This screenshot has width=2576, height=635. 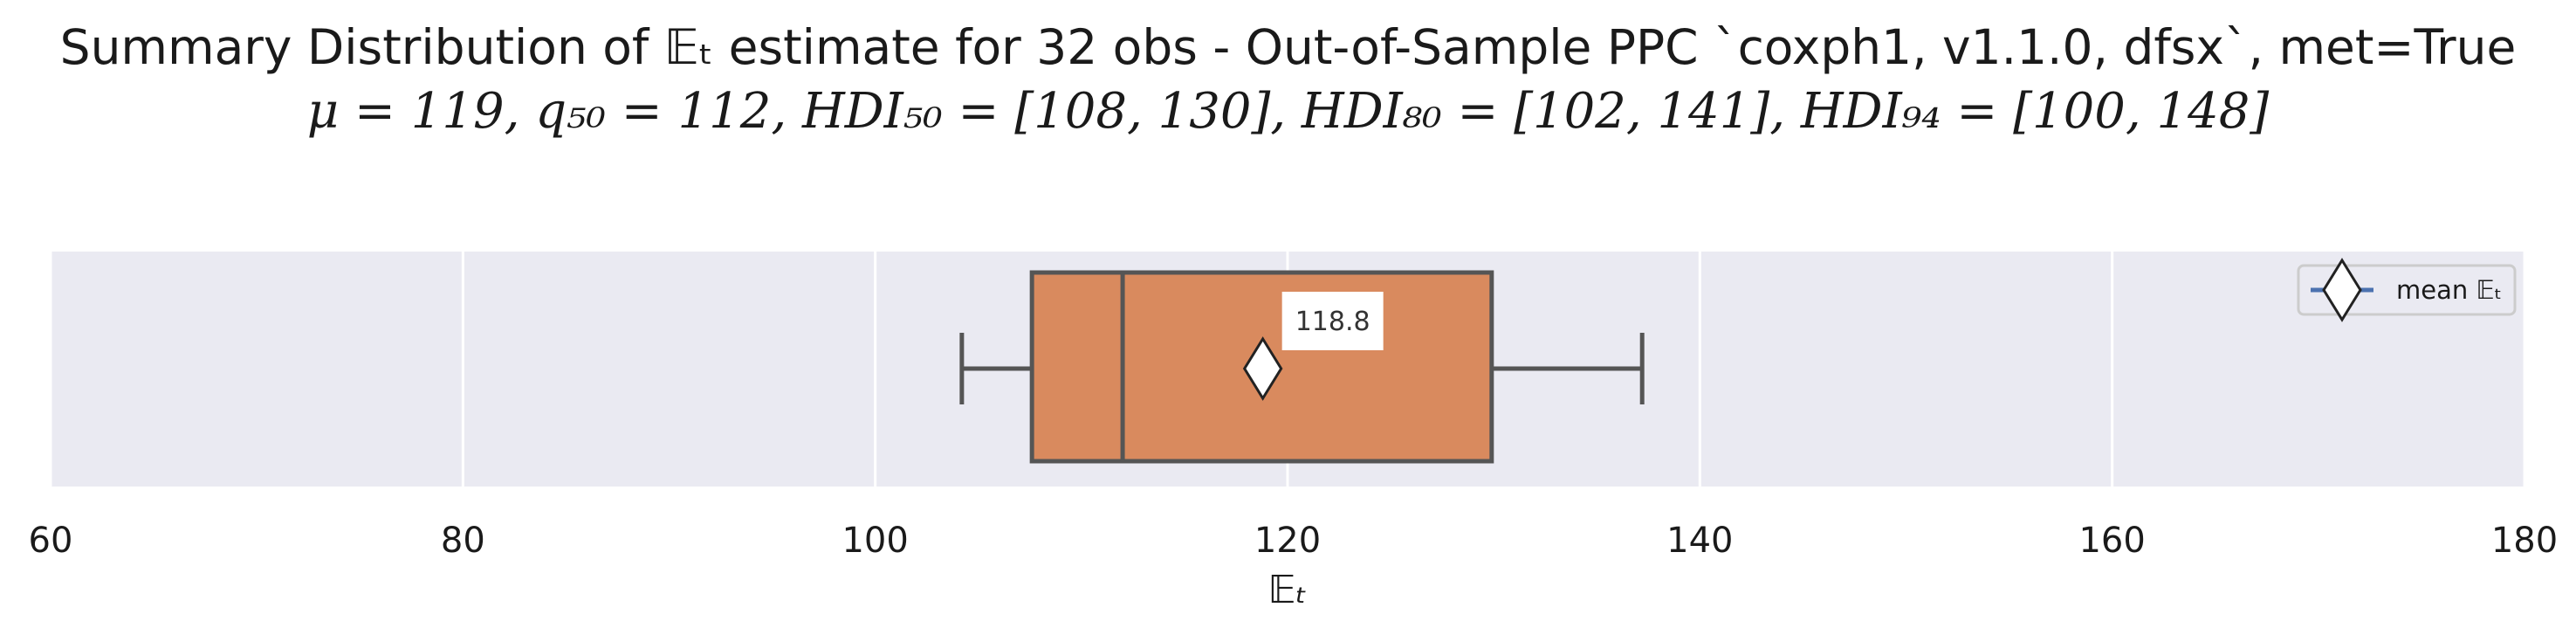 I want to click on x-tick-label-120: 120, so click(x=1288, y=541).